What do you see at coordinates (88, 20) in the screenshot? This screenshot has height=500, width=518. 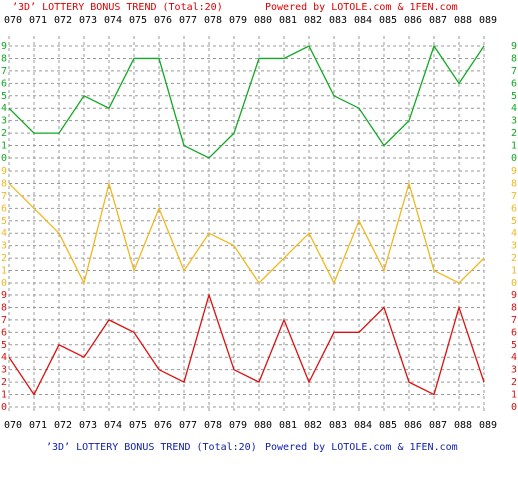 I see `x-tick-label: 073` at bounding box center [88, 20].